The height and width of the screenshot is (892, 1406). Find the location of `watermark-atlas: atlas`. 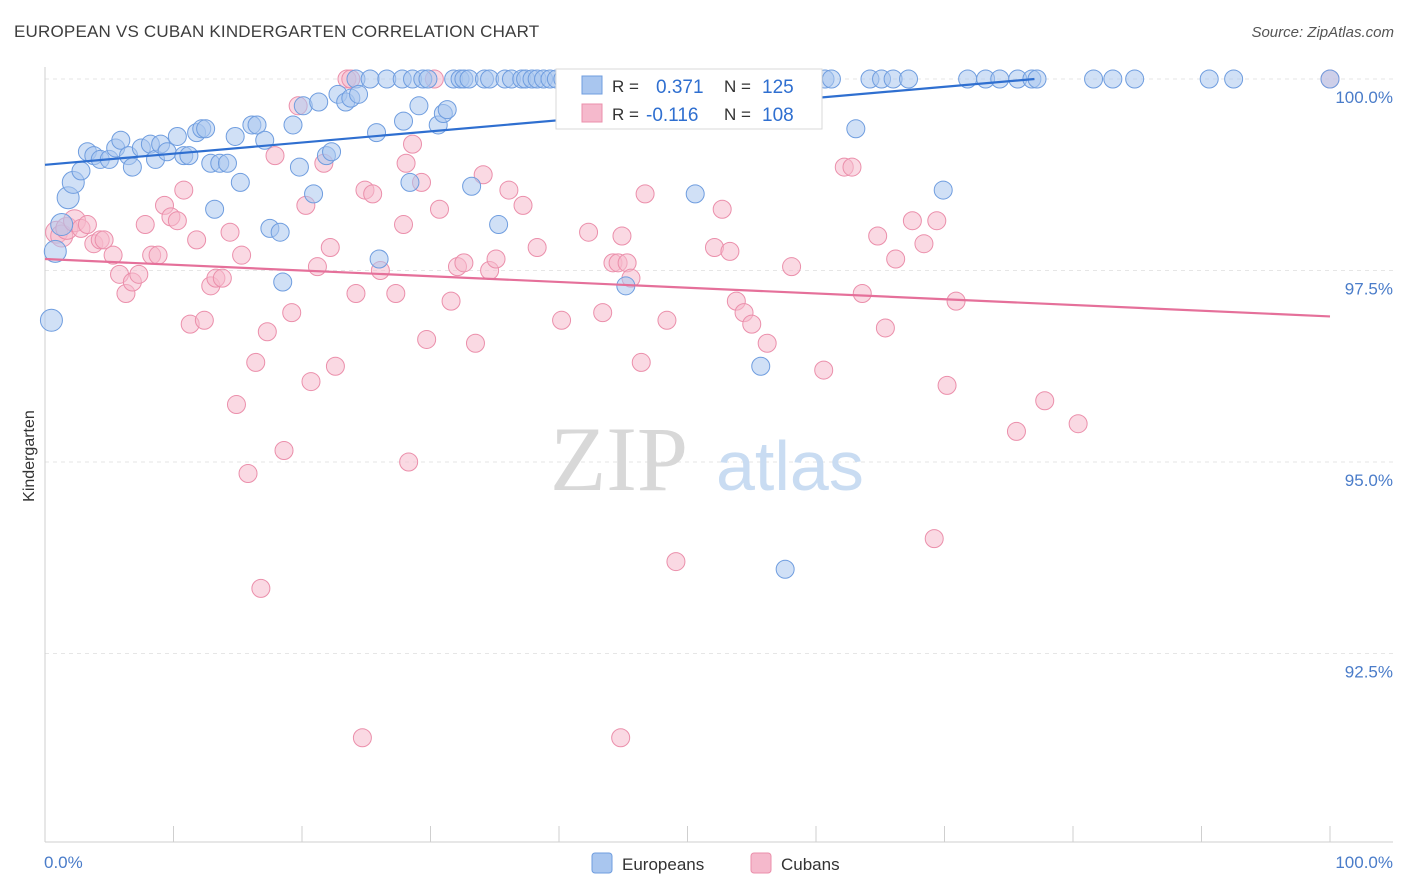

watermark-atlas: atlas is located at coordinates (790, 466).